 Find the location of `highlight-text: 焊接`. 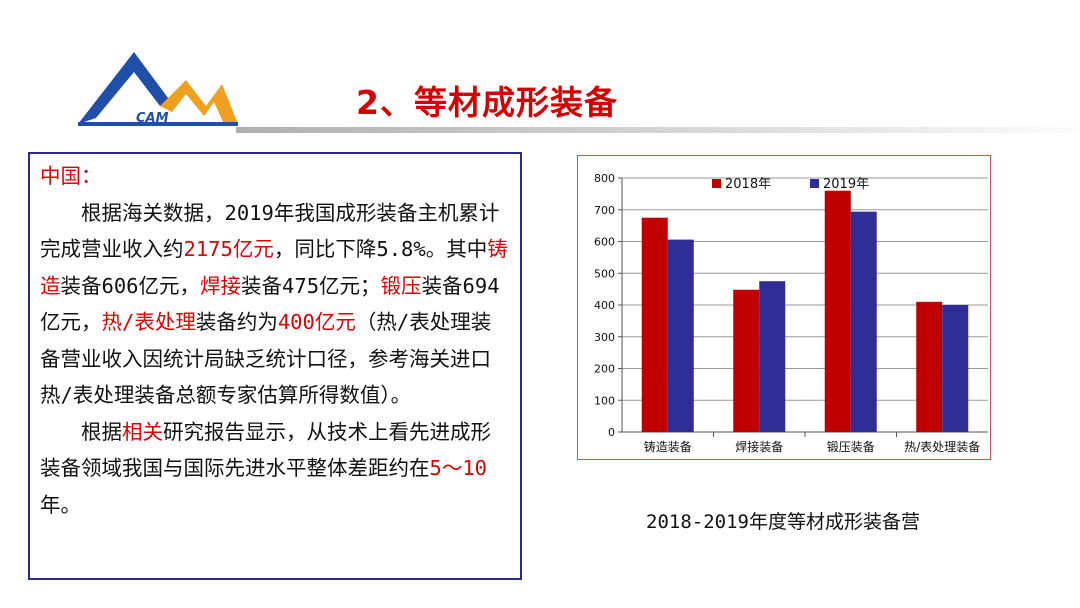

highlight-text: 焊接 is located at coordinates (221, 285).